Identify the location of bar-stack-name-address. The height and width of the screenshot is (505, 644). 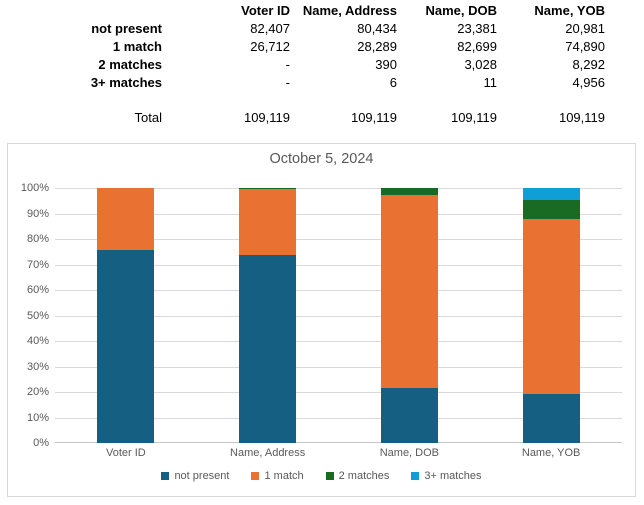
(268, 315).